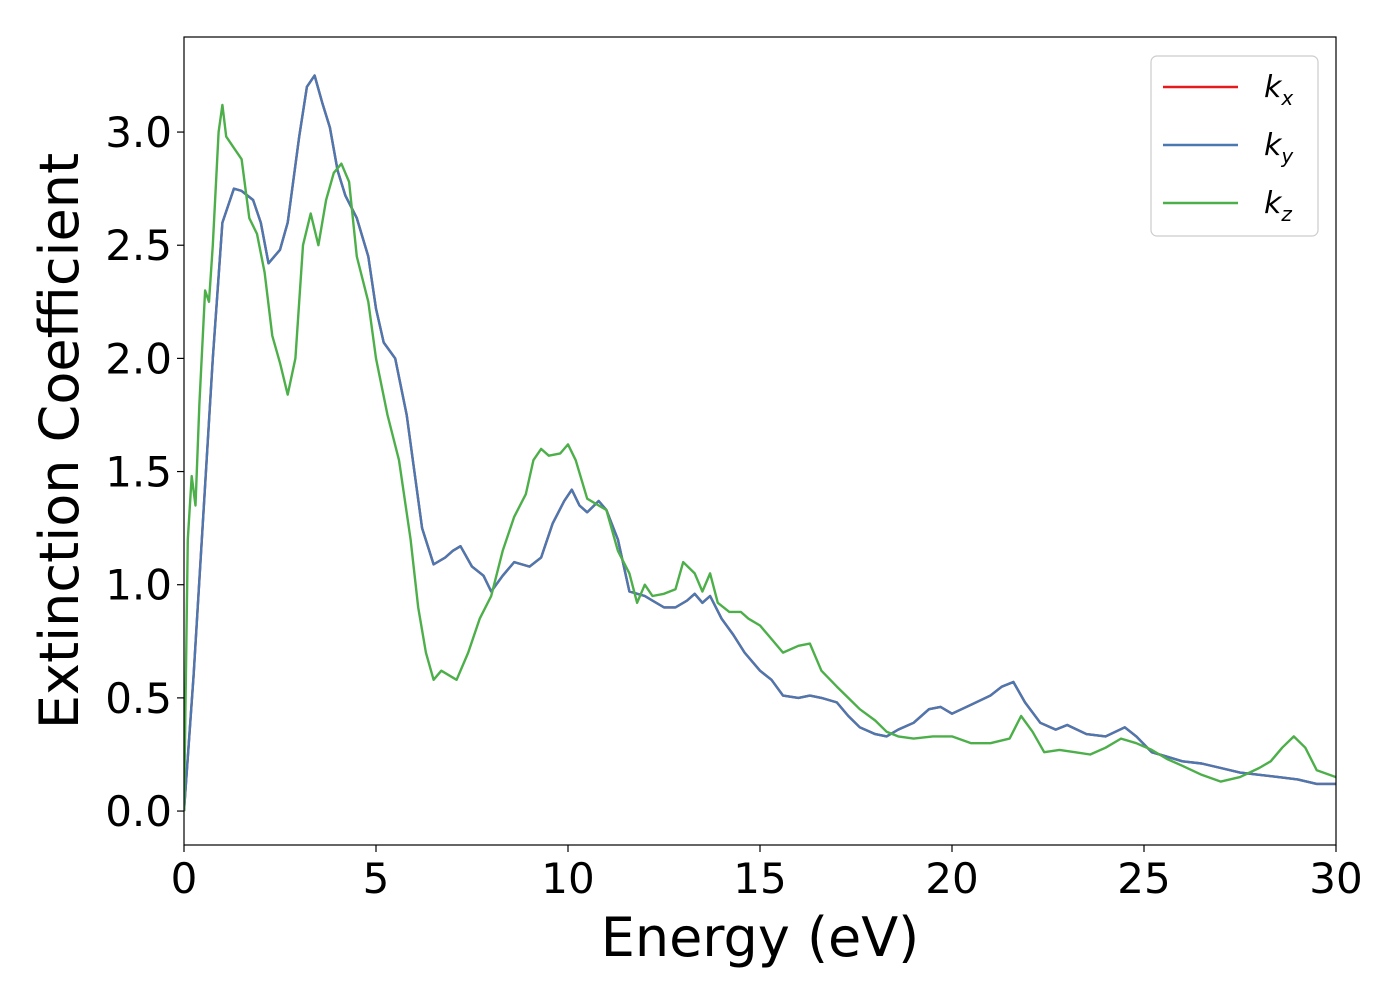 This screenshot has width=1400, height=1000. What do you see at coordinates (1287, 156) in the screenshot?
I see `legend-label-subscript: y` at bounding box center [1287, 156].